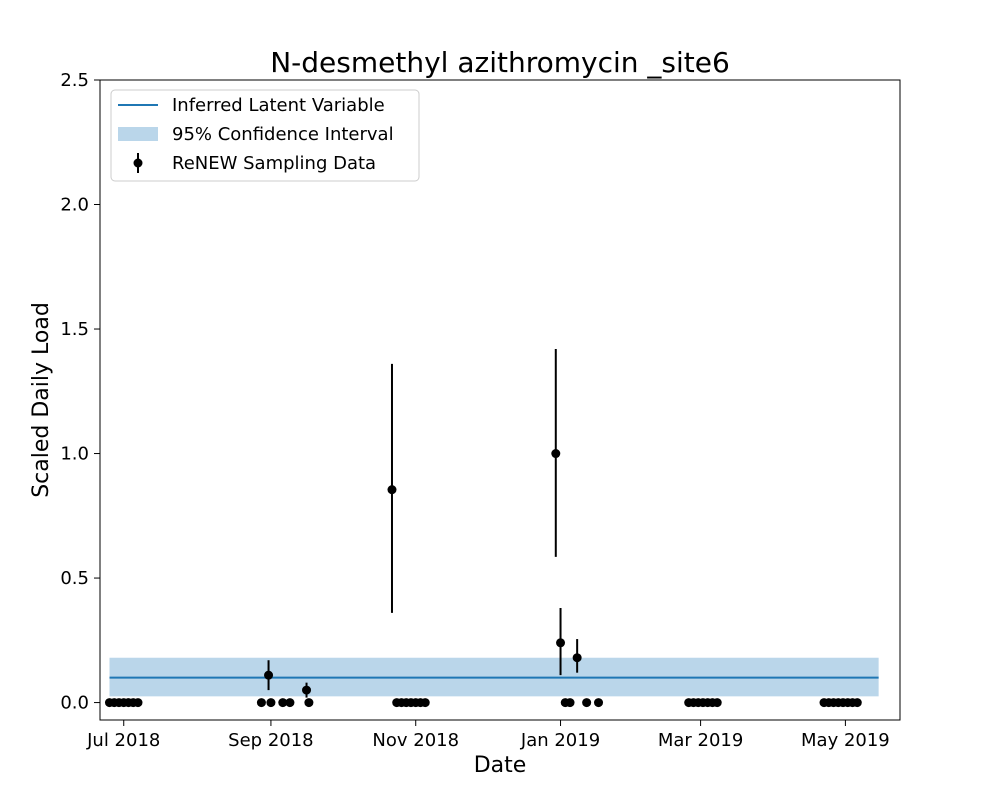  What do you see at coordinates (138, 134) in the screenshot?
I see `legend-swatch-band` at bounding box center [138, 134].